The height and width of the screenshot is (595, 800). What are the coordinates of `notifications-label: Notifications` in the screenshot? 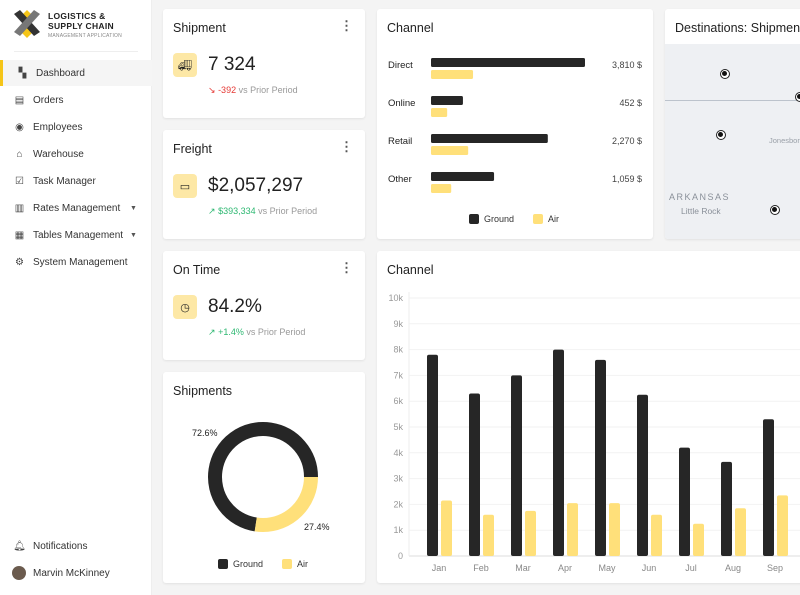 It's located at (60, 546).